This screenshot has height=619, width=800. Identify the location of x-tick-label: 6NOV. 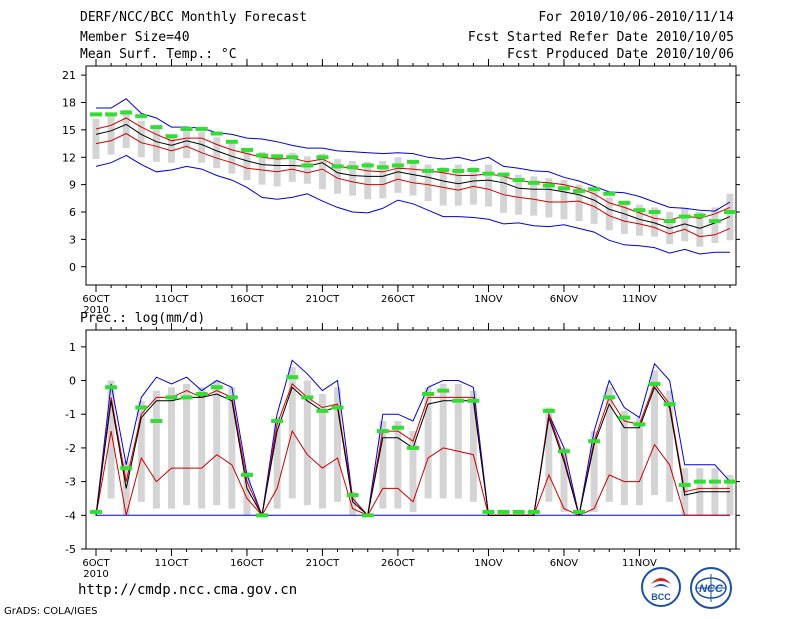
(564, 299).